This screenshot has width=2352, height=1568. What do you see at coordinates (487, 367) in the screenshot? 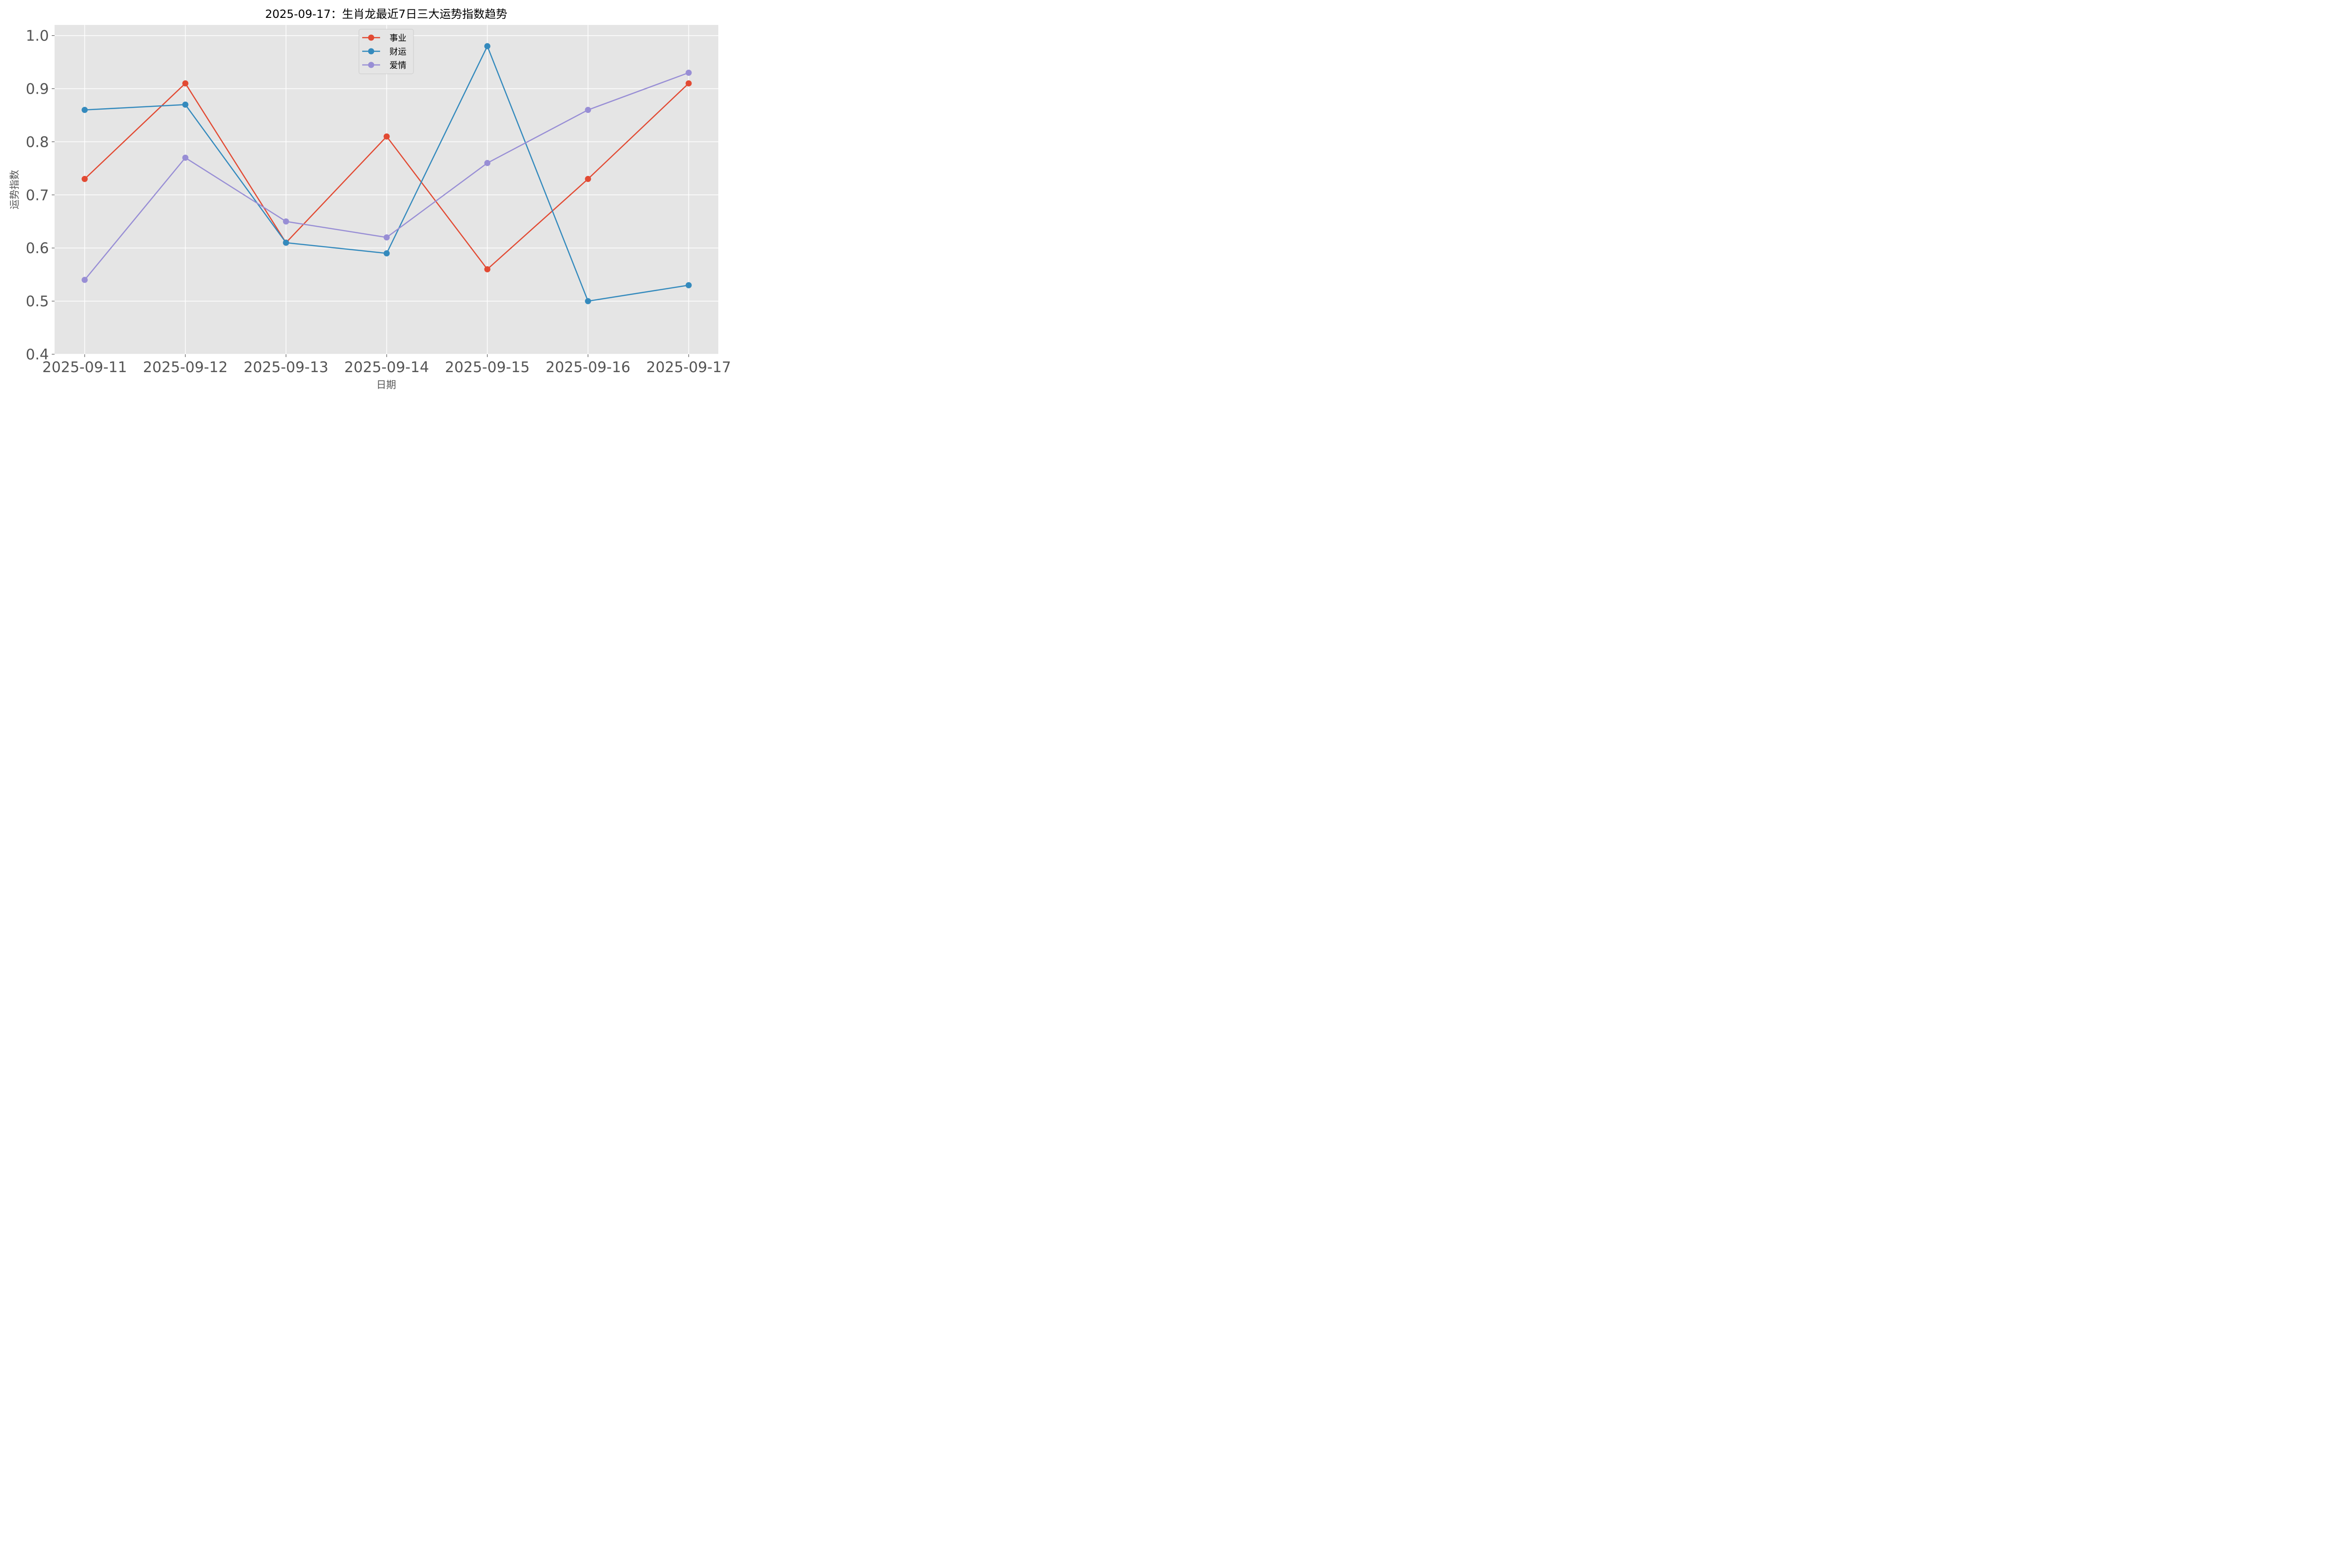
I see `x-tick-label: 2025-09-15` at bounding box center [487, 367].